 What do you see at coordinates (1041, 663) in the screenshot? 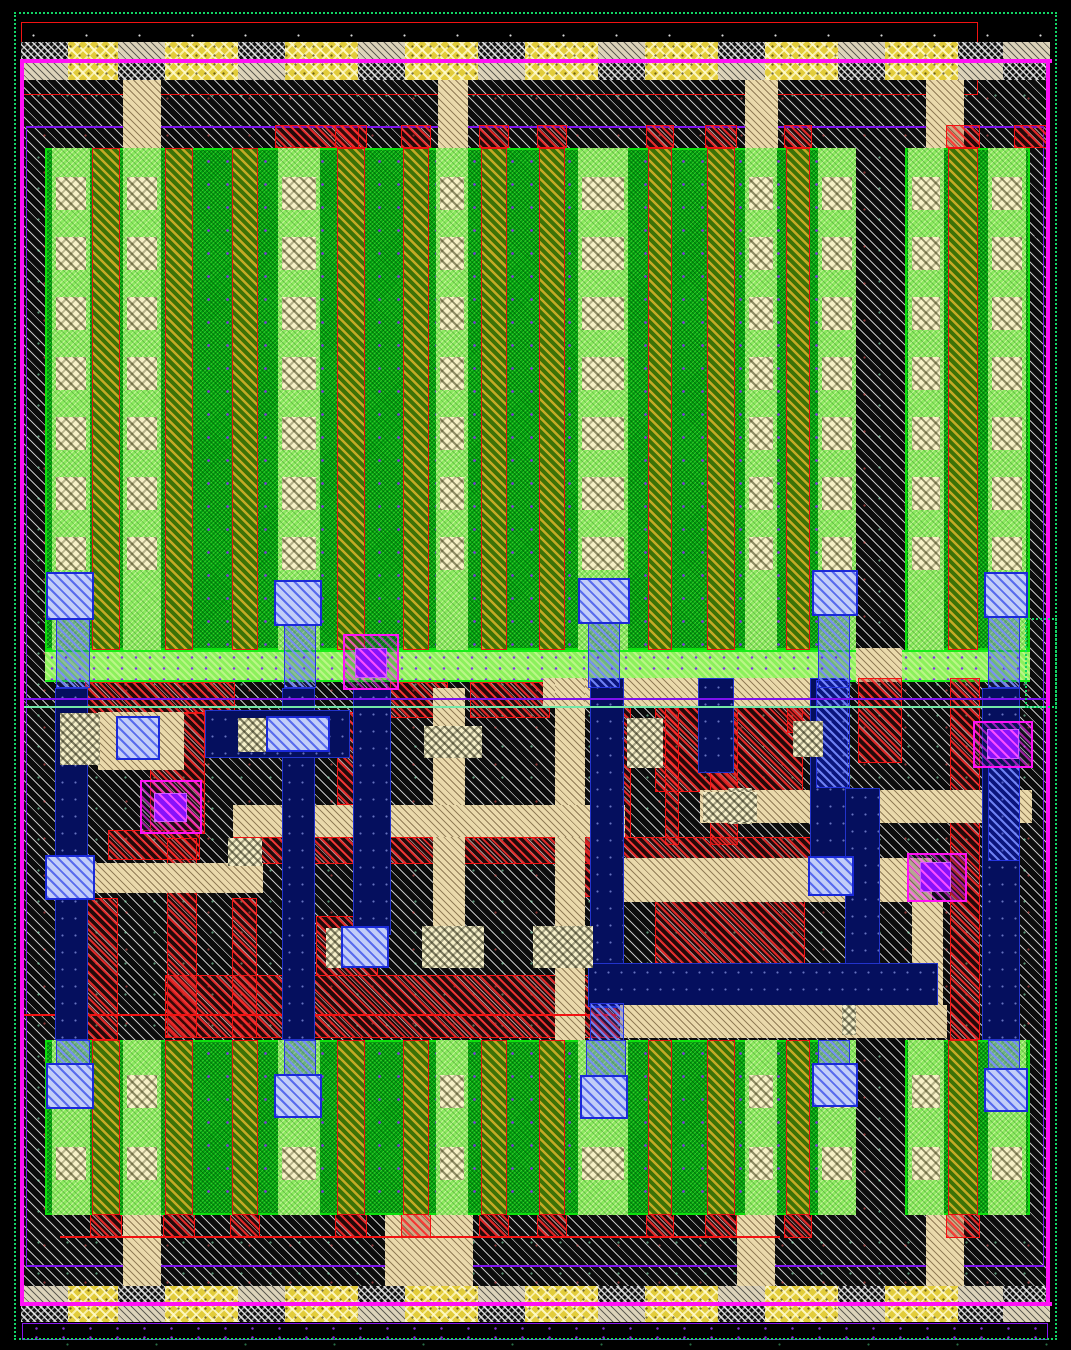
I see `boundary-green-rect` at bounding box center [1041, 663].